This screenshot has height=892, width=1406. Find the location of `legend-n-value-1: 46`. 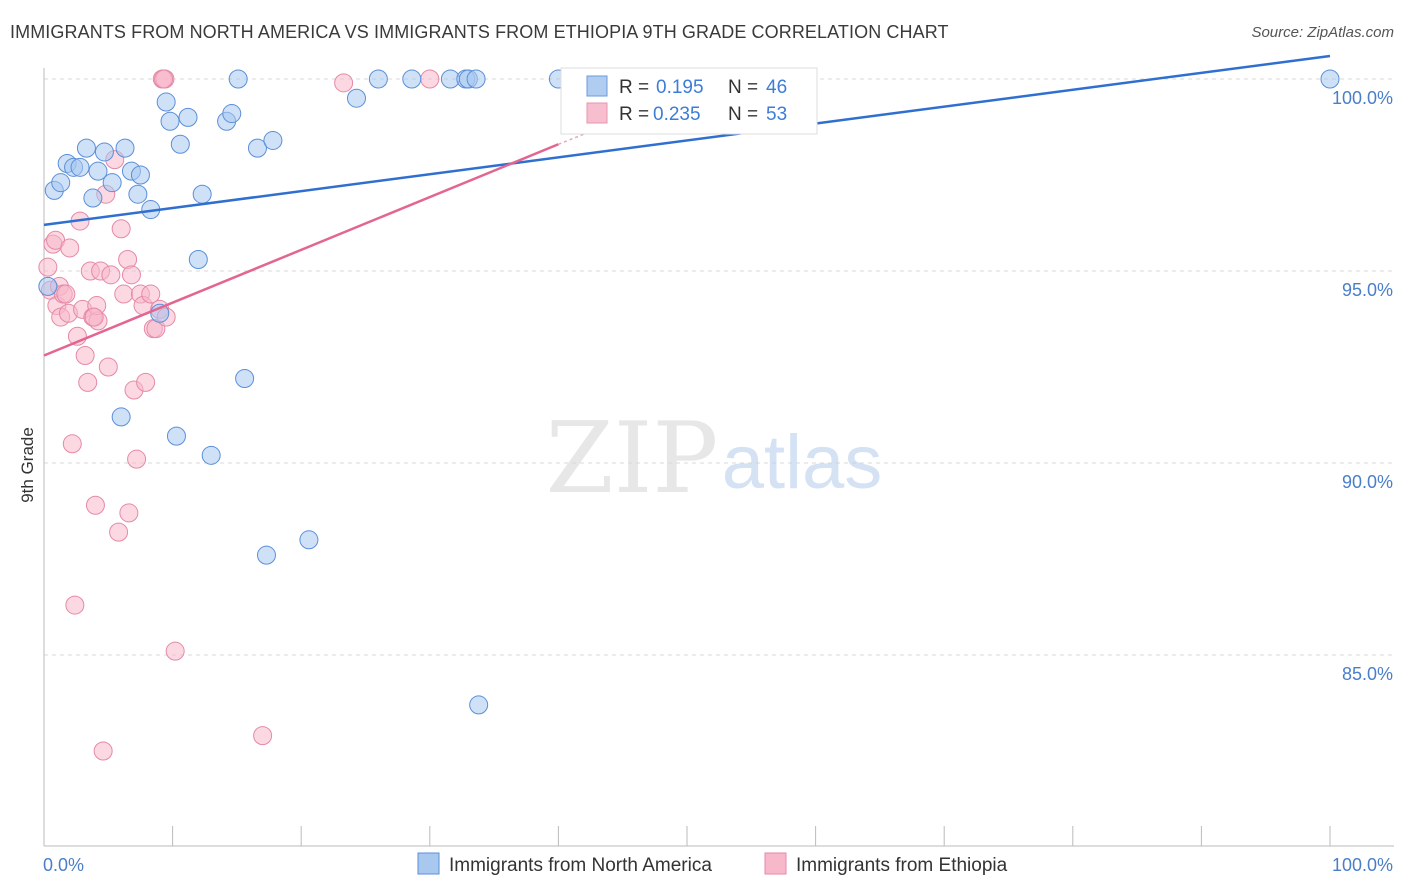

legend-n-value-1: 46 is located at coordinates (776, 87).